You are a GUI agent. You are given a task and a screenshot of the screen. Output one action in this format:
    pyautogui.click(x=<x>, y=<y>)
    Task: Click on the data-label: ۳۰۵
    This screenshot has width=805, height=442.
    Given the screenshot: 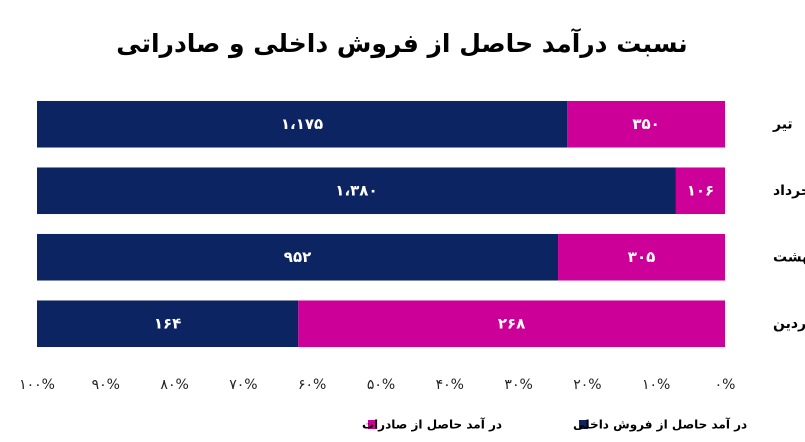 What is the action you would take?
    pyautogui.click(x=641, y=257)
    